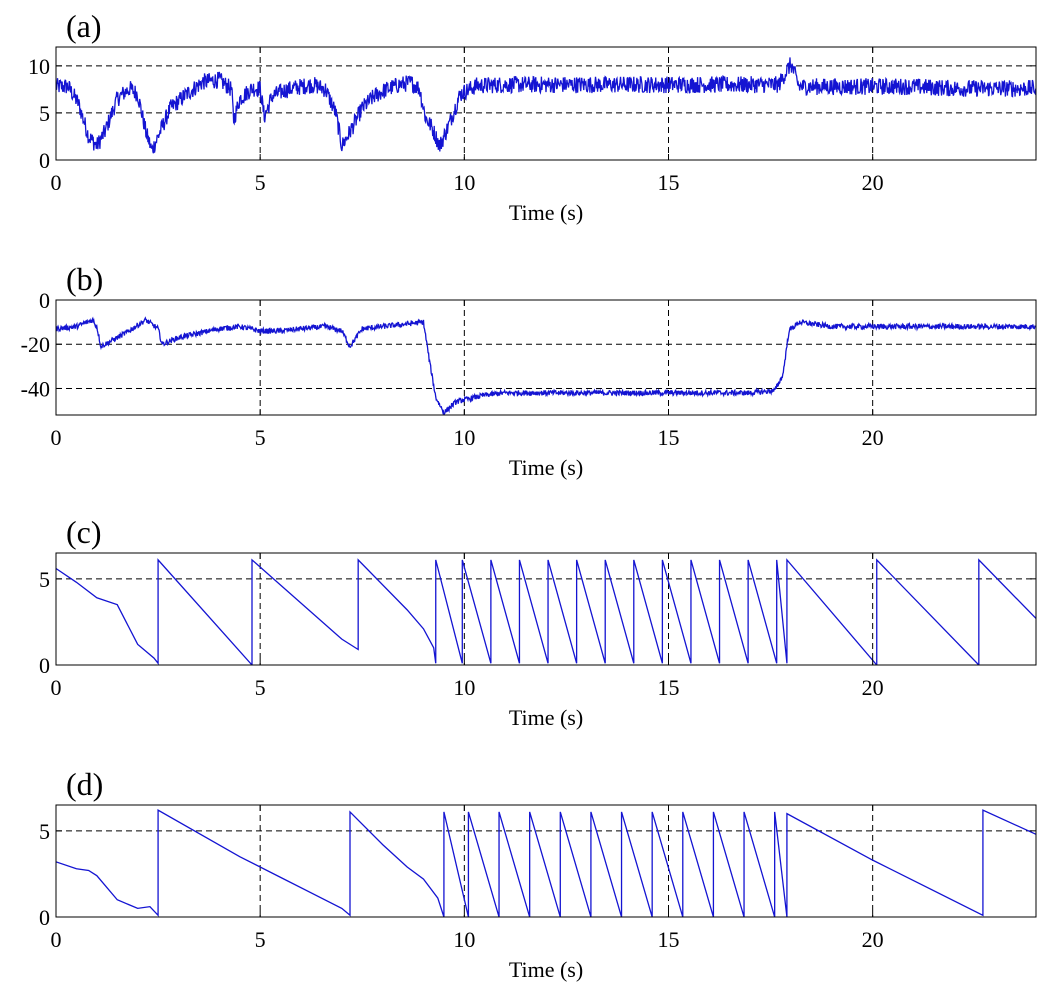 This screenshot has height=1004, width=1043. Describe the element at coordinates (84, 784) in the screenshot. I see `panel-label: (d)` at that location.